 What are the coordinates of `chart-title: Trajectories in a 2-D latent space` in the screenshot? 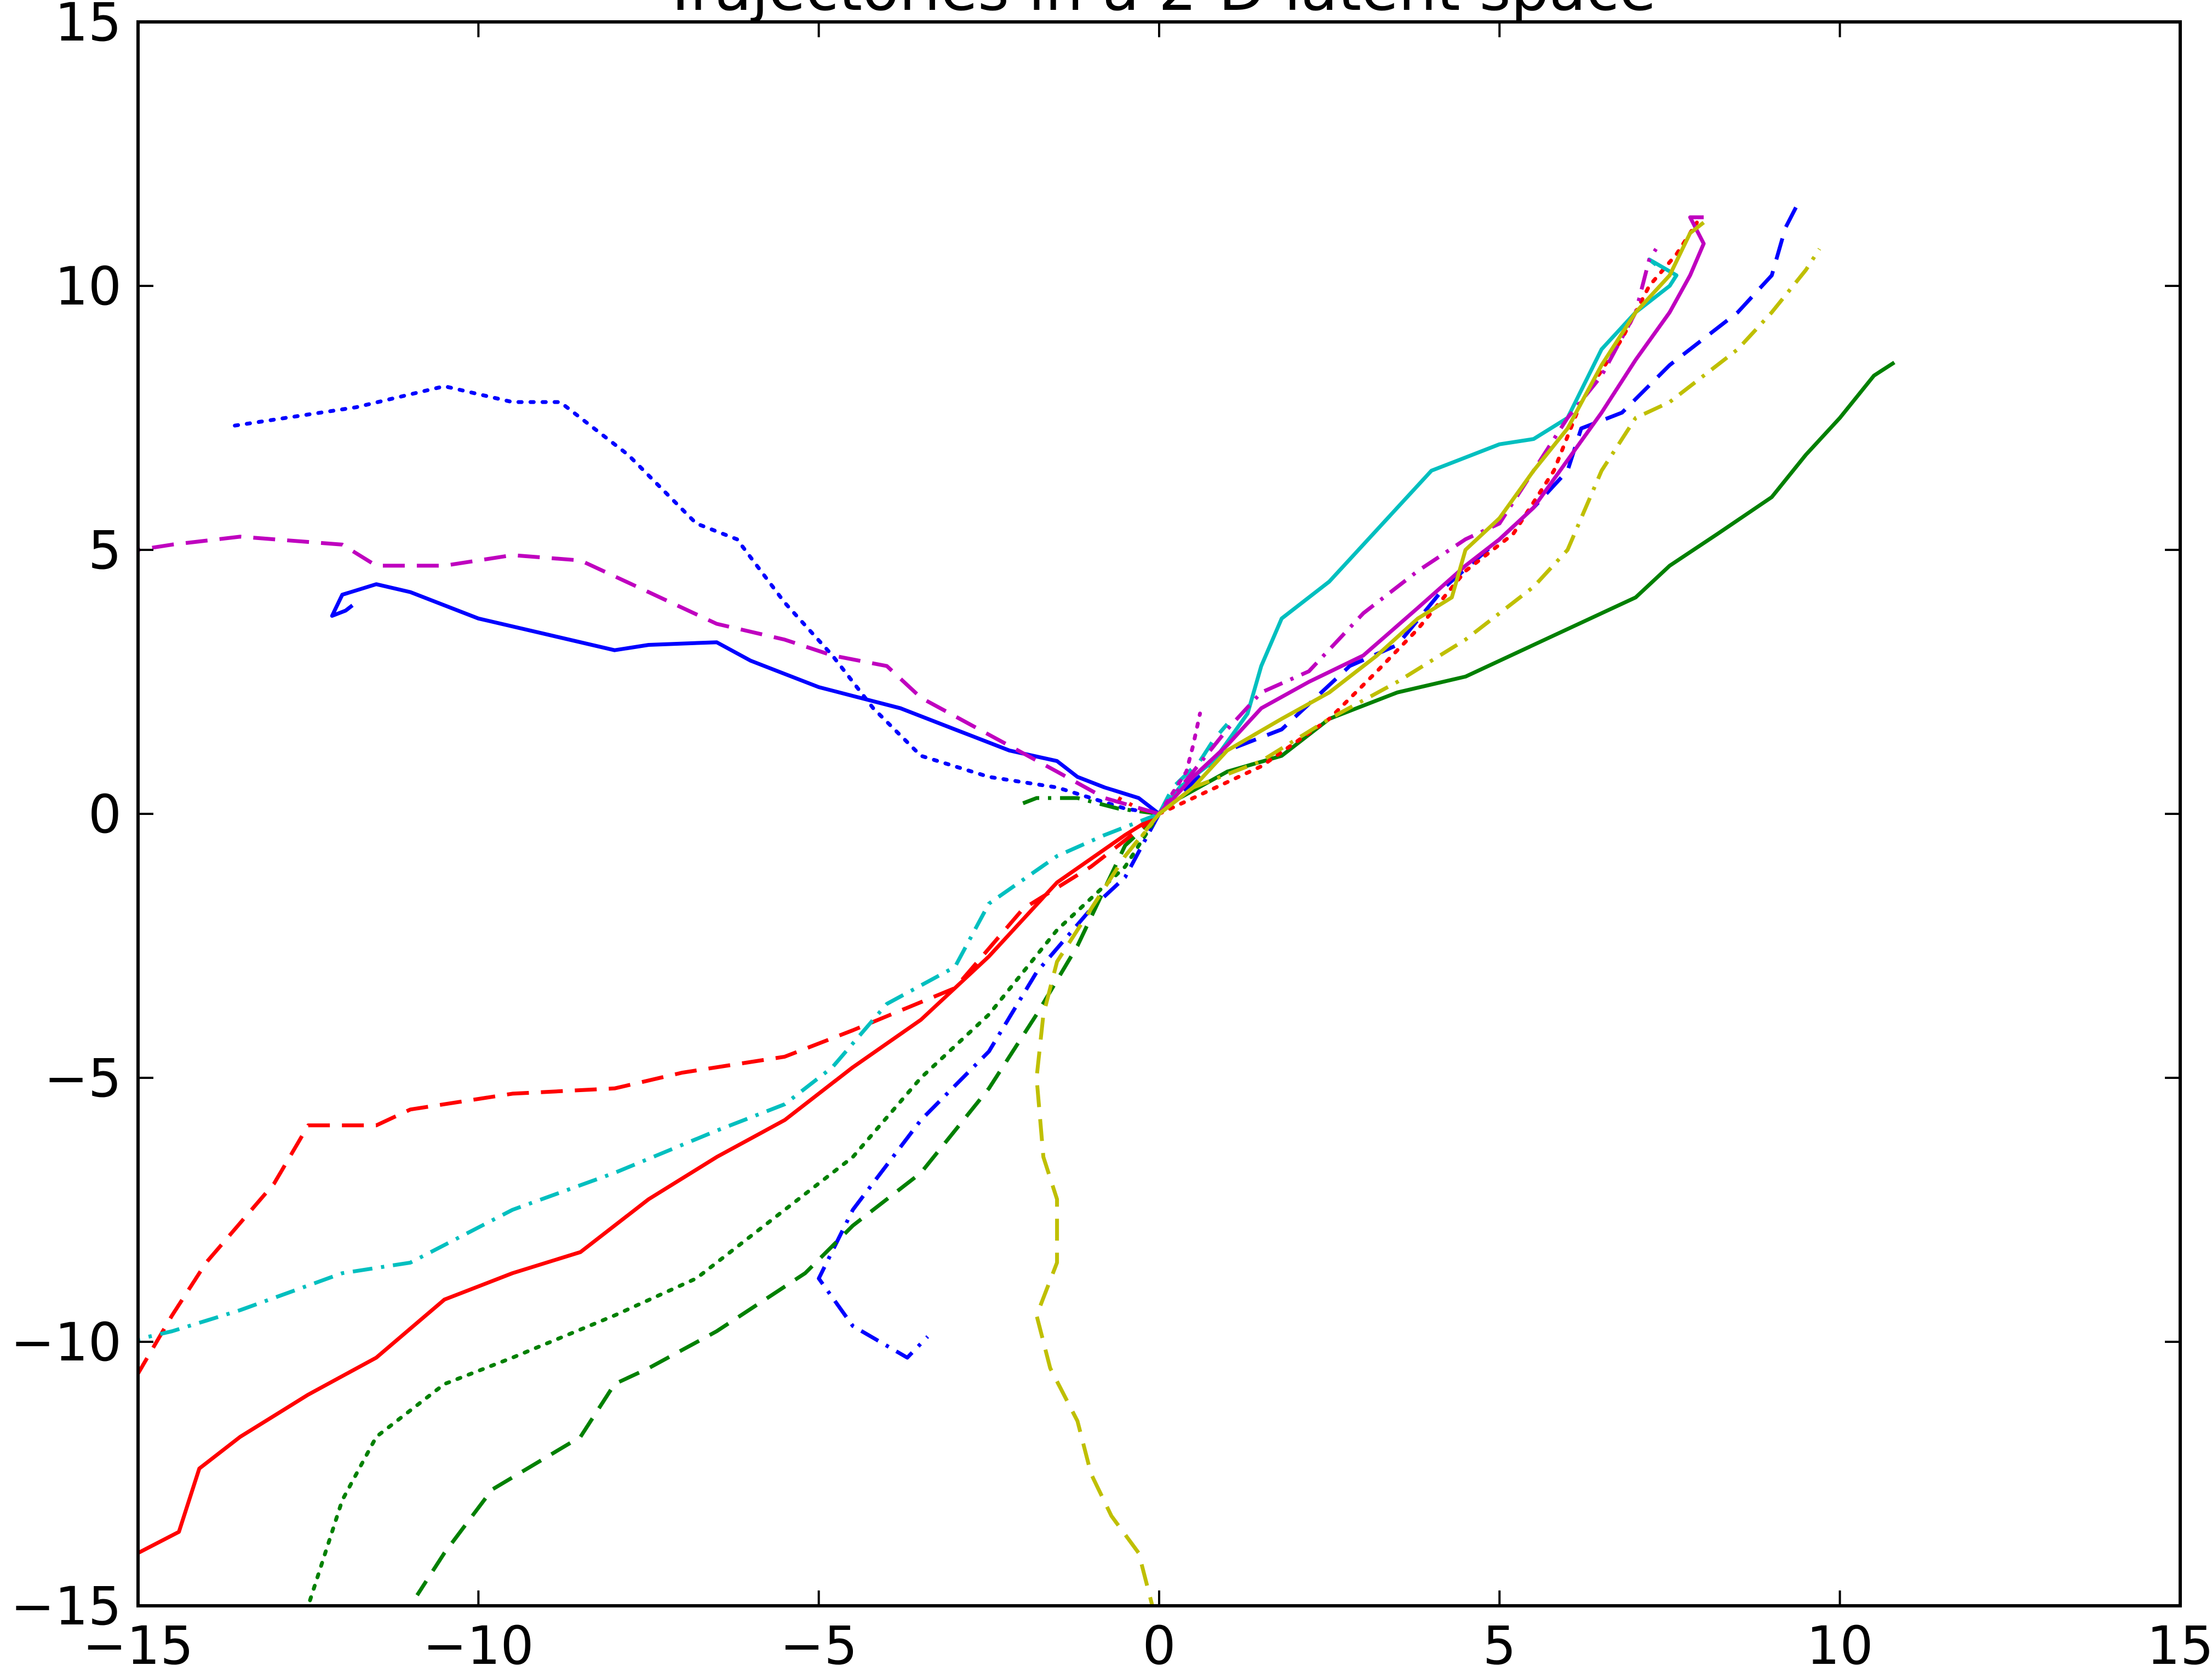 It's located at (1159, 12).